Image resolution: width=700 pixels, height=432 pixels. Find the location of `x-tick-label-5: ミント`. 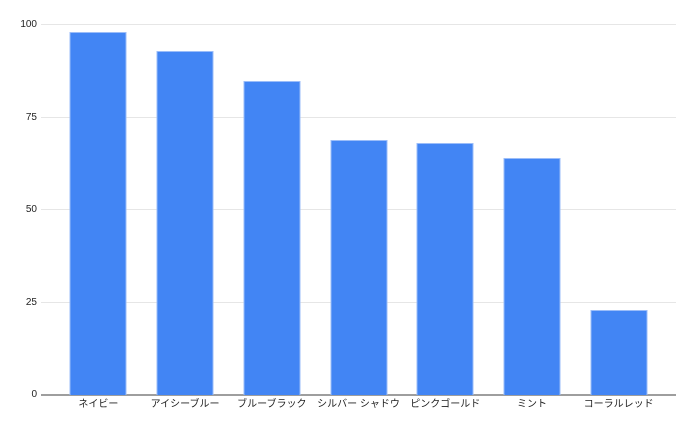

x-tick-label-5: ミント is located at coordinates (531, 404).